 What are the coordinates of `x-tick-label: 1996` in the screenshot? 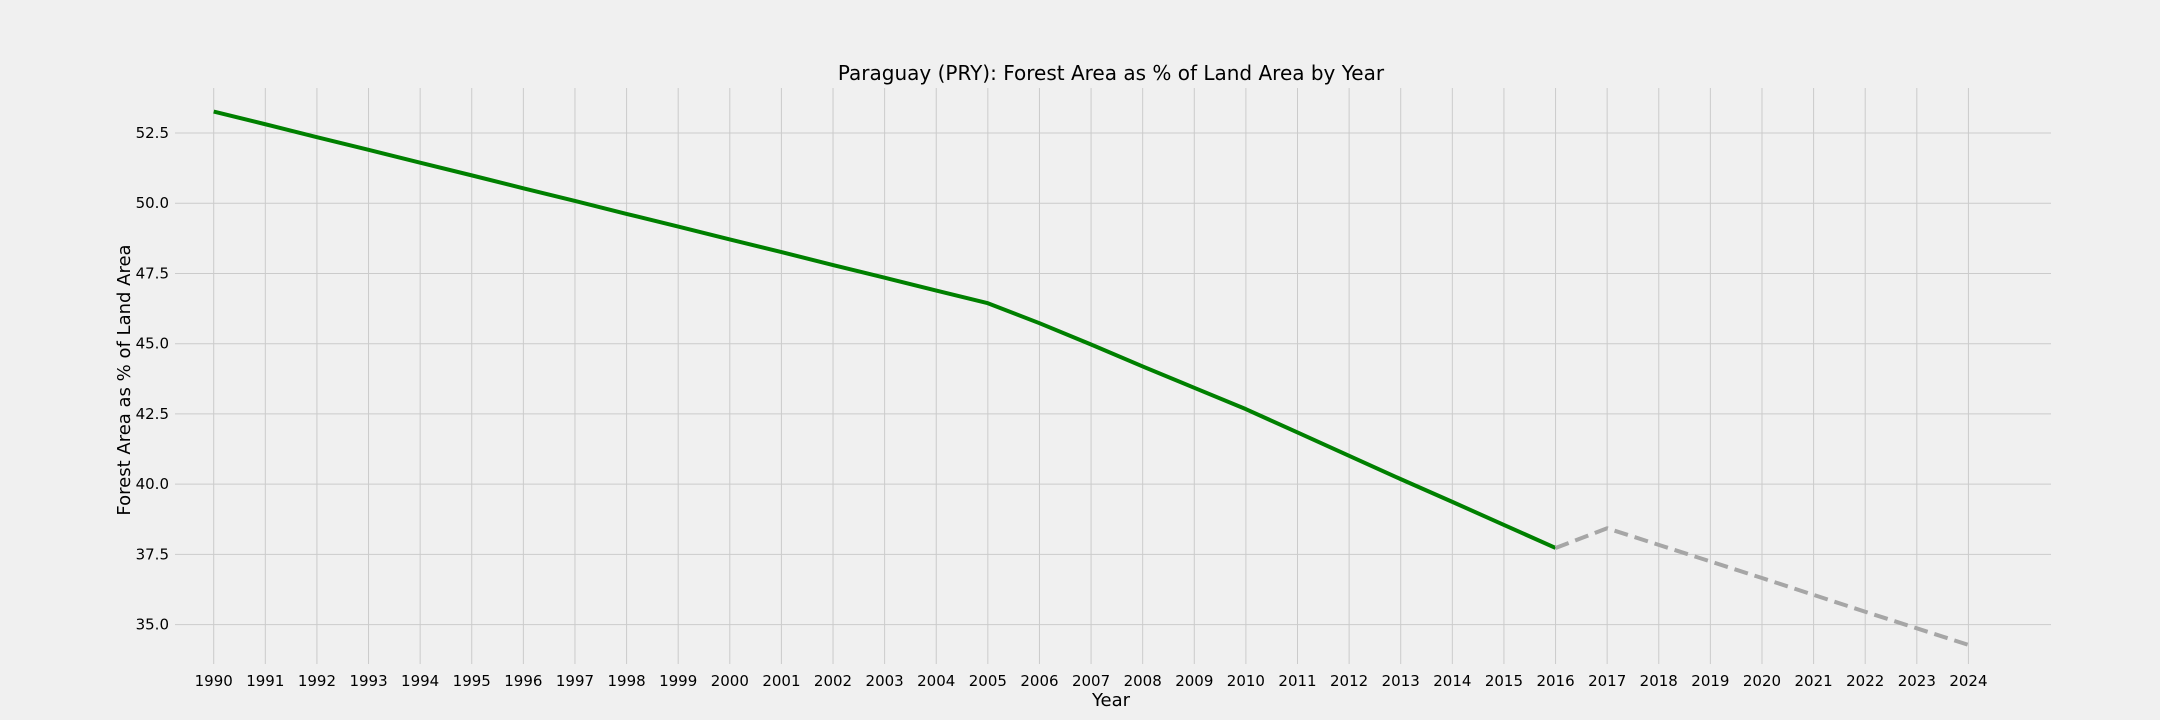 It's located at (523, 681).